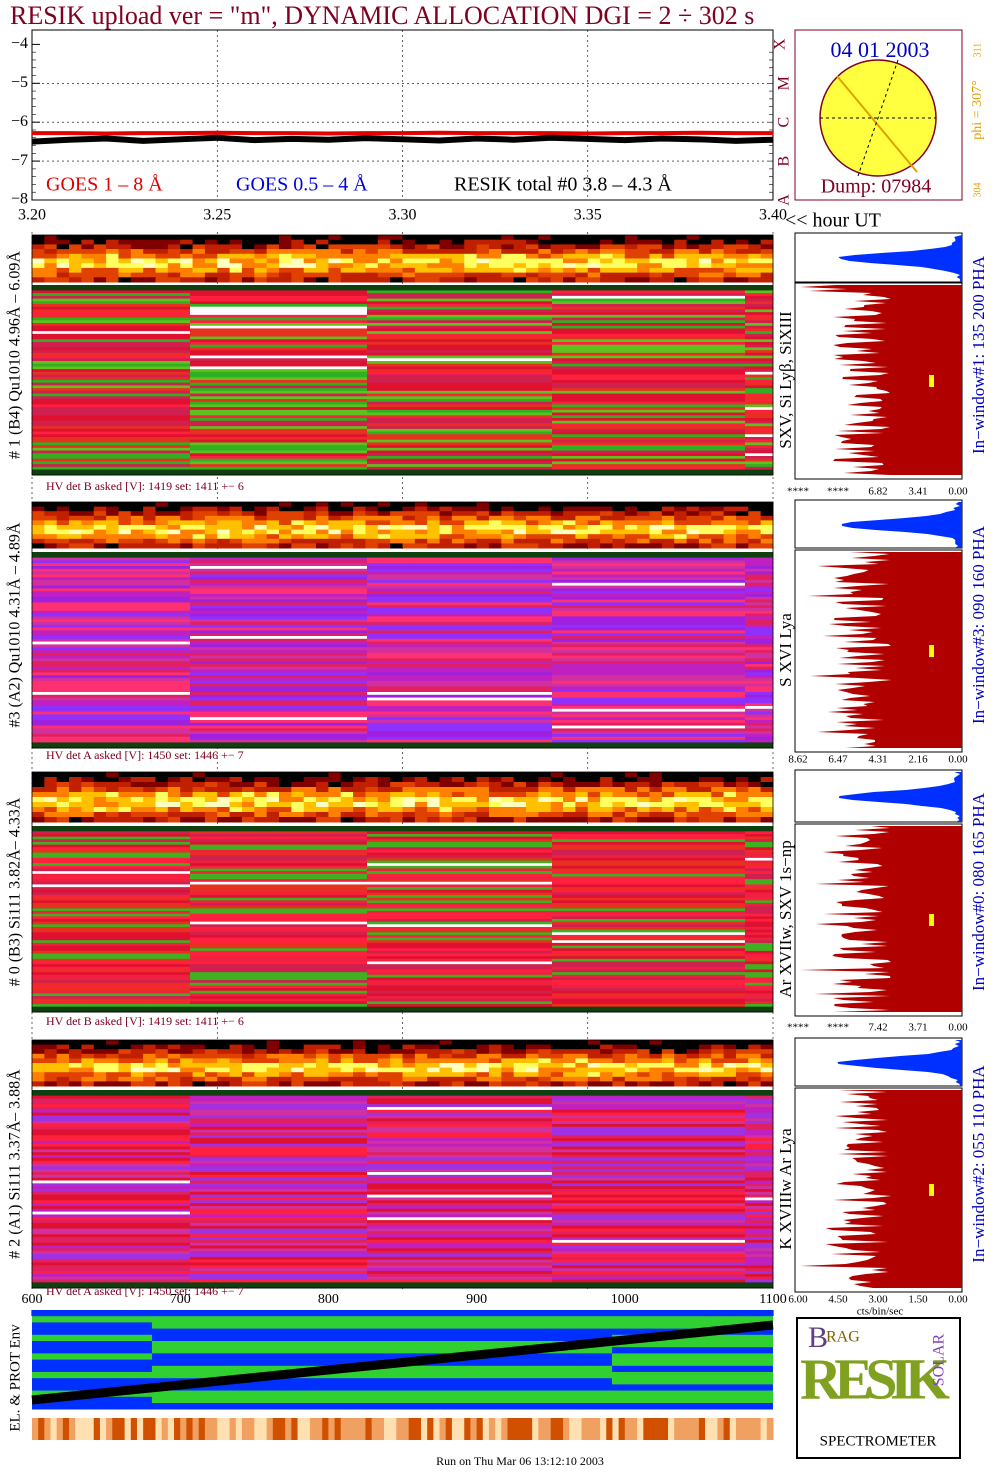 This screenshot has width=1004, height=1476. I want to click on hist-scale: 0.00, so click(958, 492).